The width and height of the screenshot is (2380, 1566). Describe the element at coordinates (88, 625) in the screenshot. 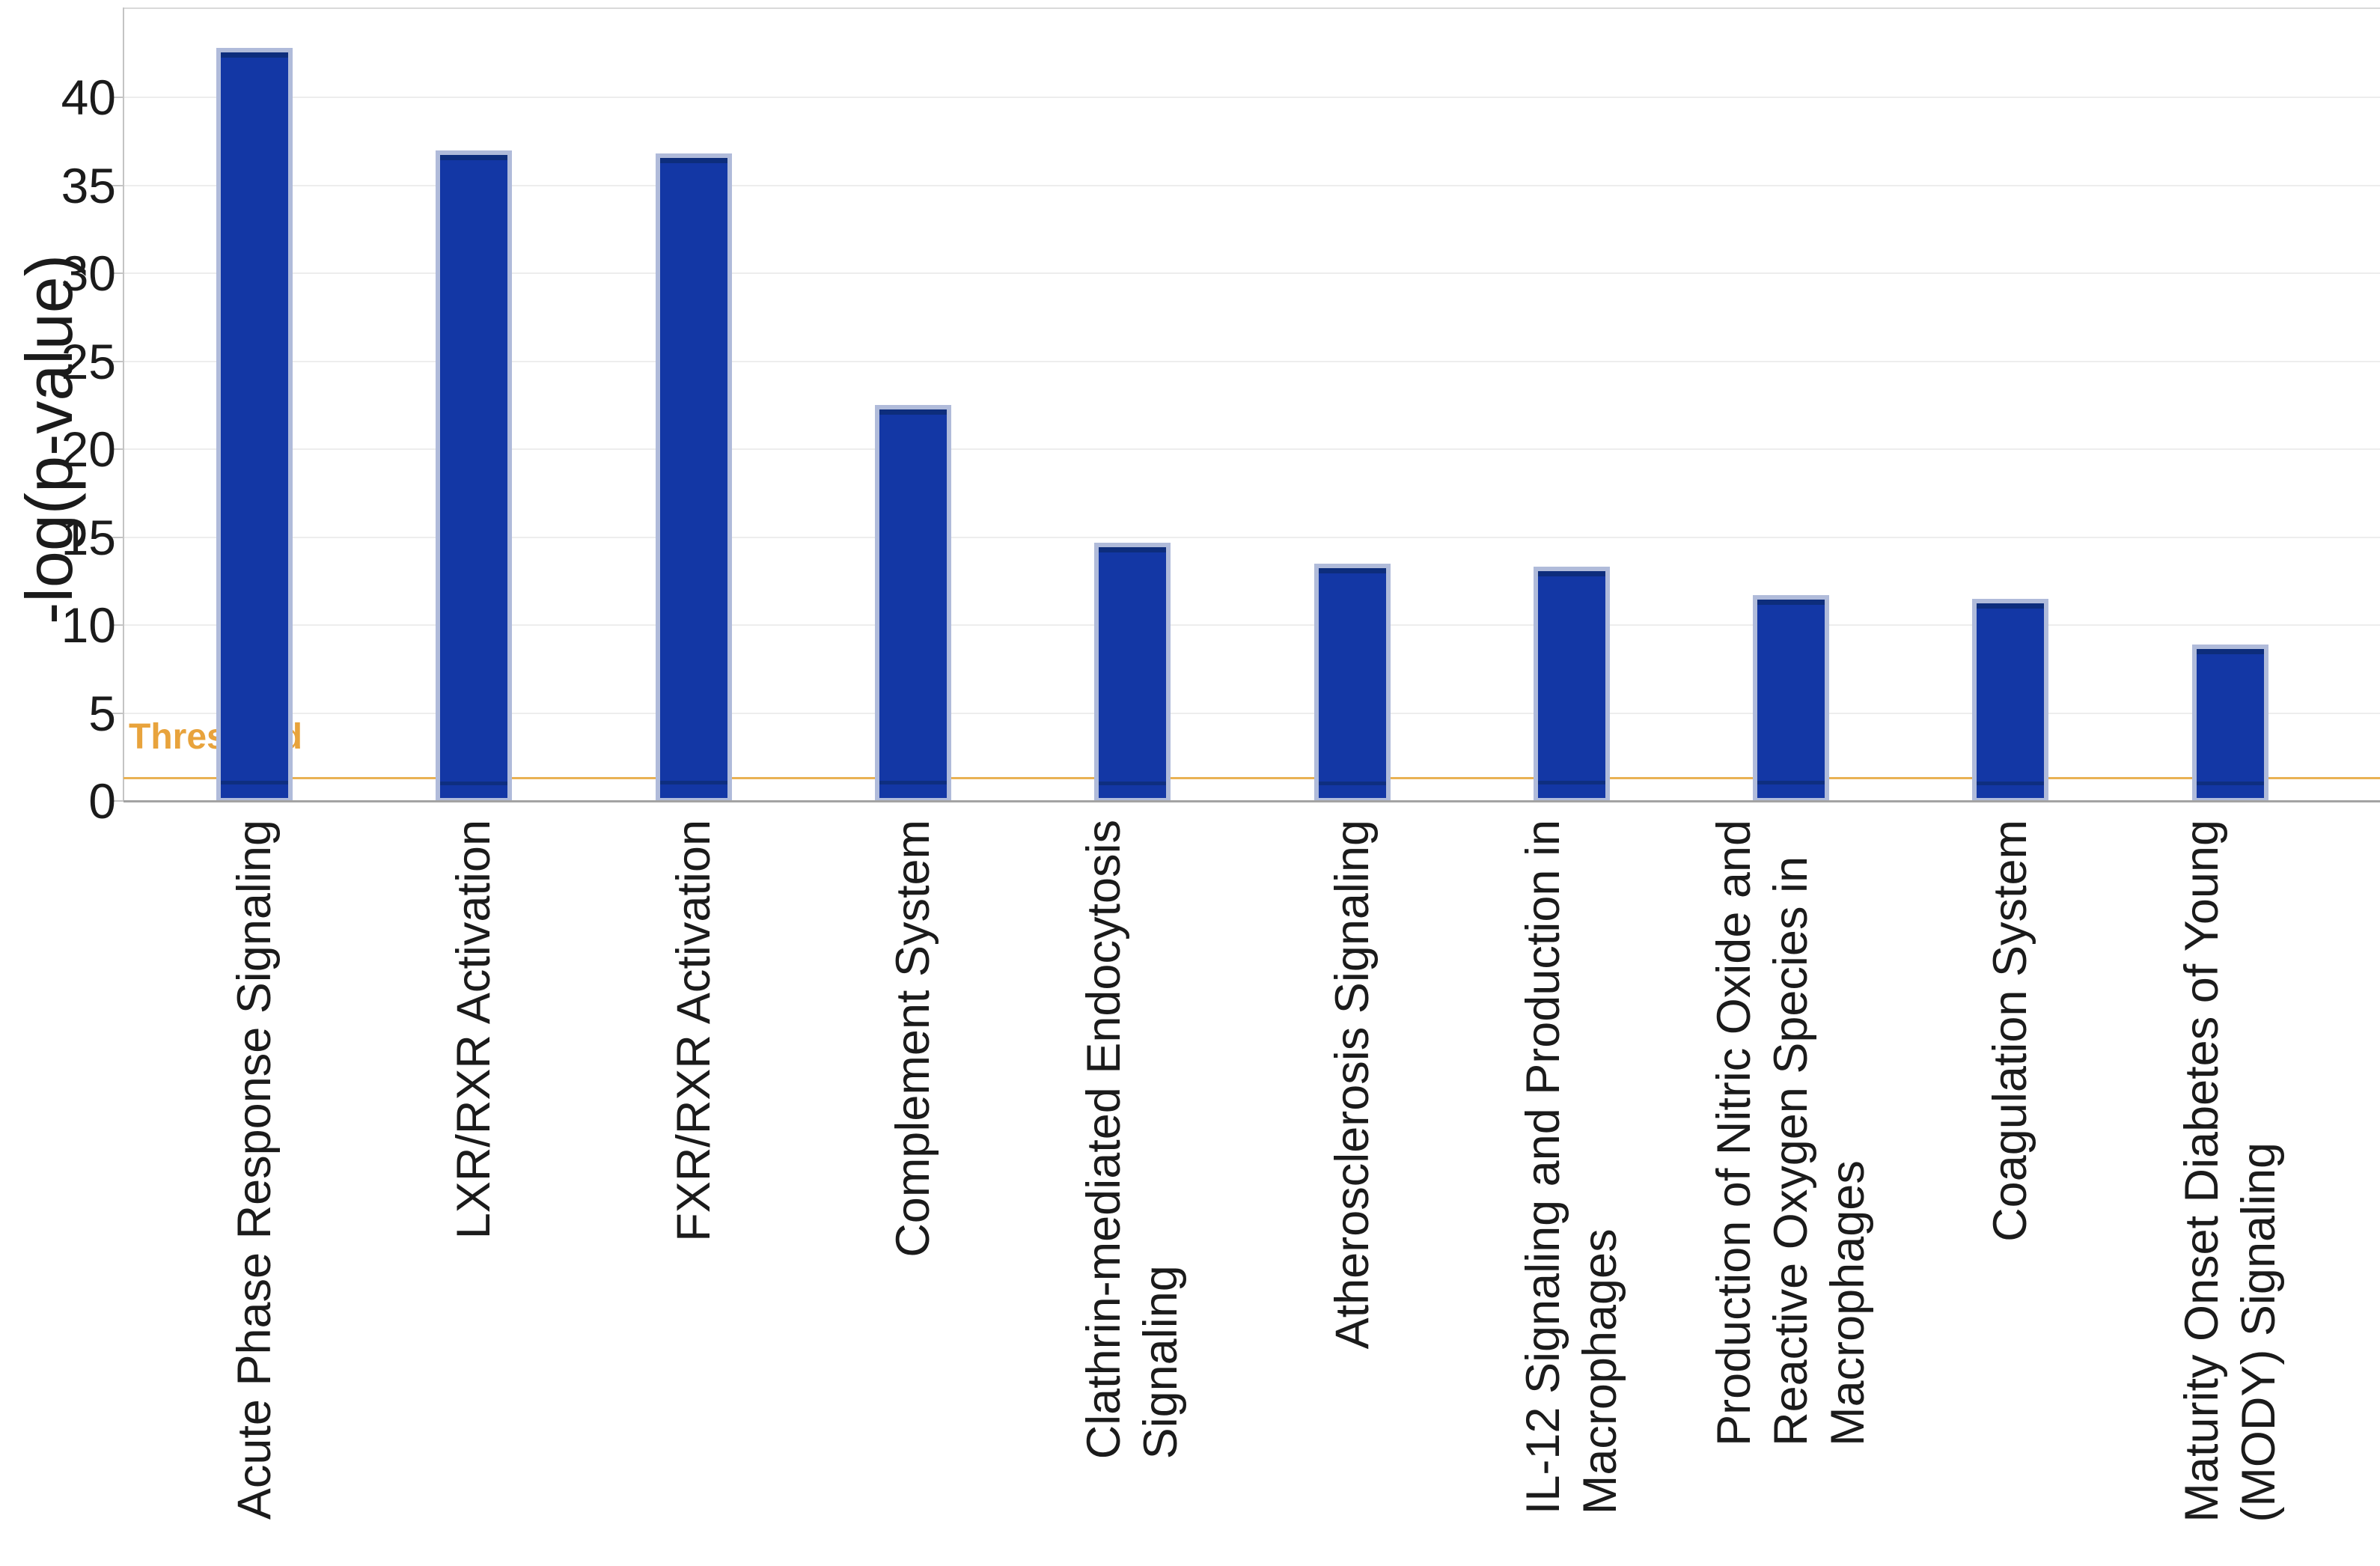

I see `y-tick-label-10: 10` at that location.